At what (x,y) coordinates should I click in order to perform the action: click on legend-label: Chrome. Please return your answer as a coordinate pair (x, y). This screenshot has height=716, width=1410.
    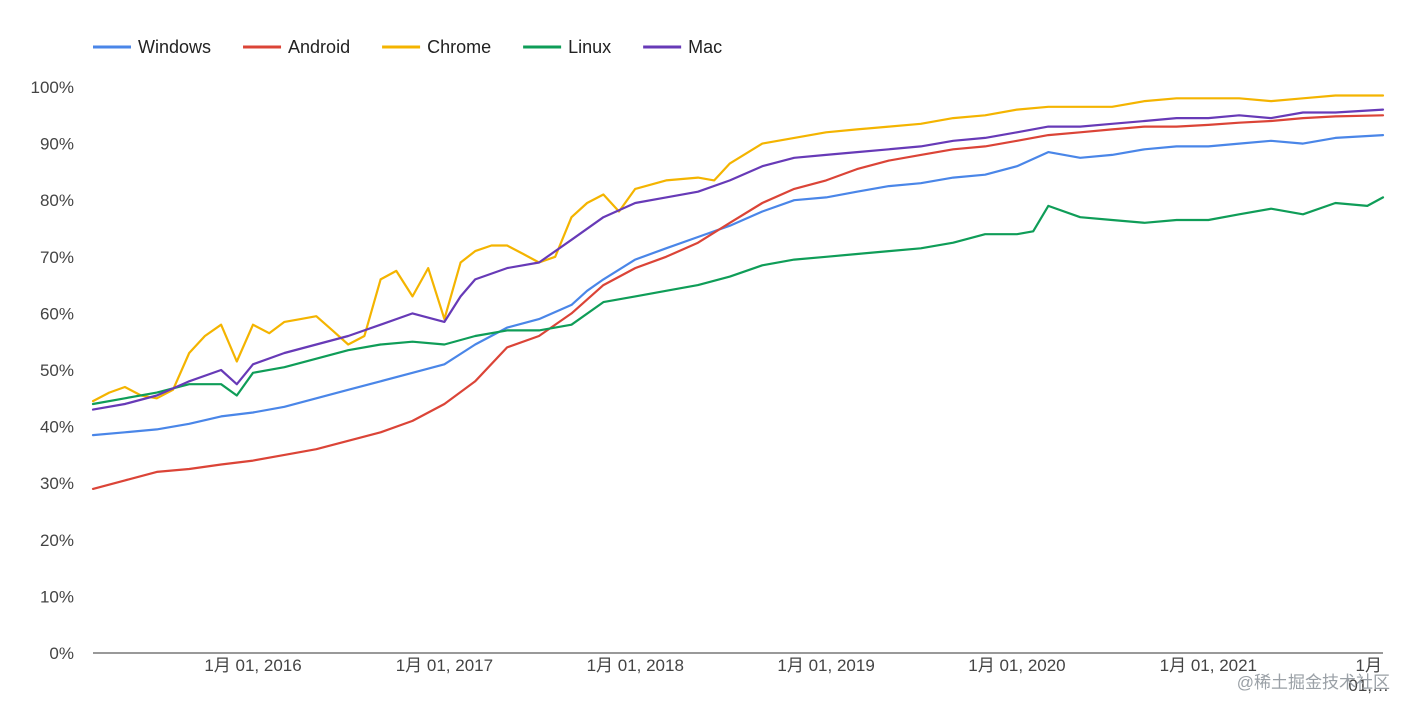
    Looking at the image, I should click on (459, 47).